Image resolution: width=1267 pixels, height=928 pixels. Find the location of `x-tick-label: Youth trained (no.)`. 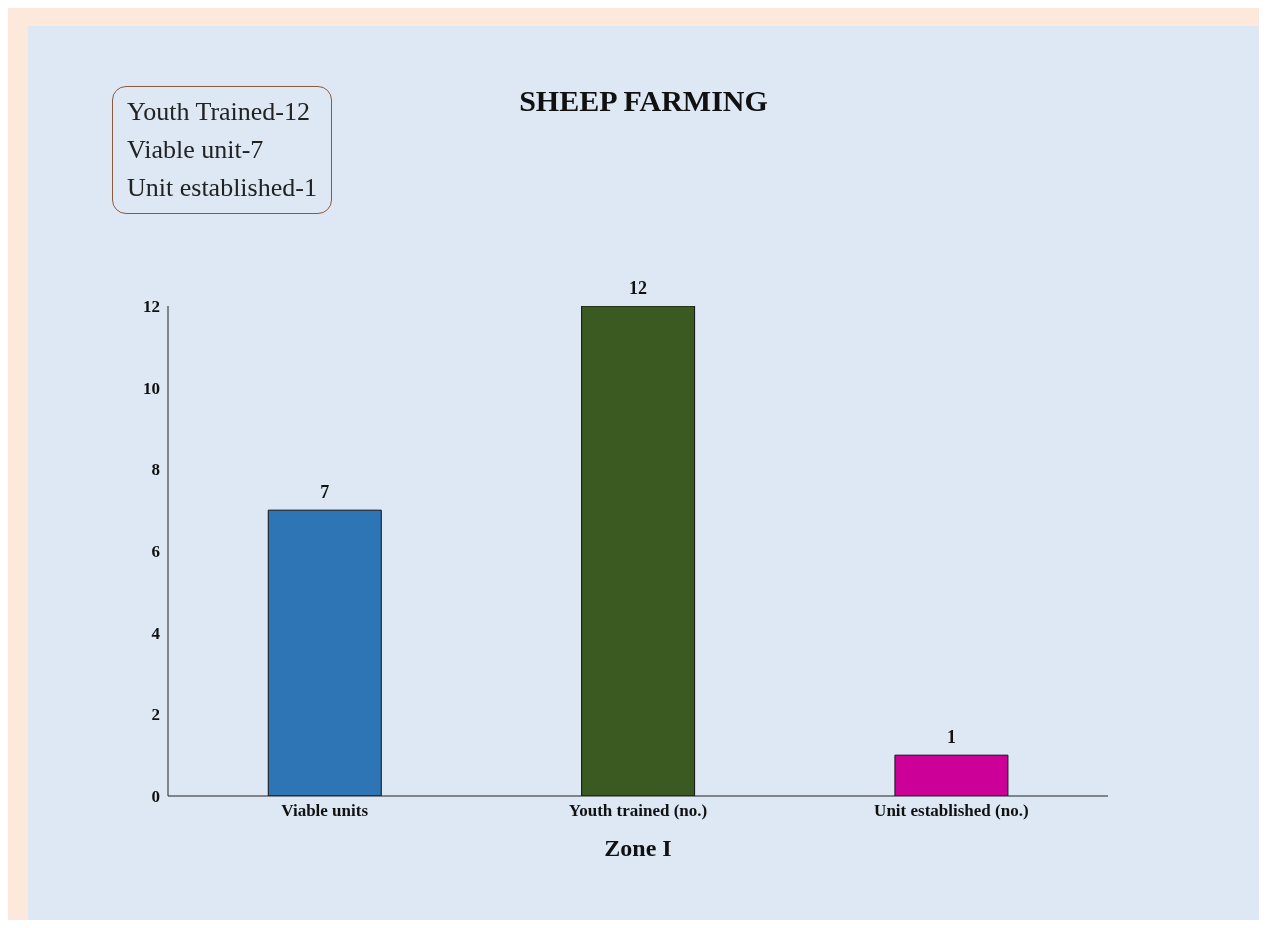

x-tick-label: Youth trained (no.) is located at coordinates (638, 811).